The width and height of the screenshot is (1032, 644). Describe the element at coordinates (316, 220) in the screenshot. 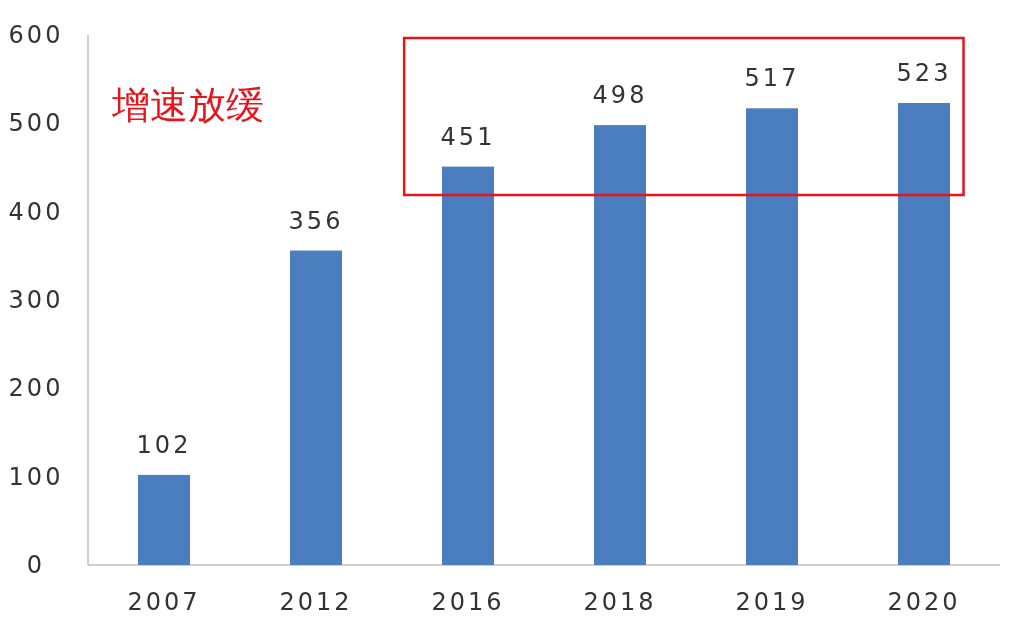

I see `data-label: 356` at that location.